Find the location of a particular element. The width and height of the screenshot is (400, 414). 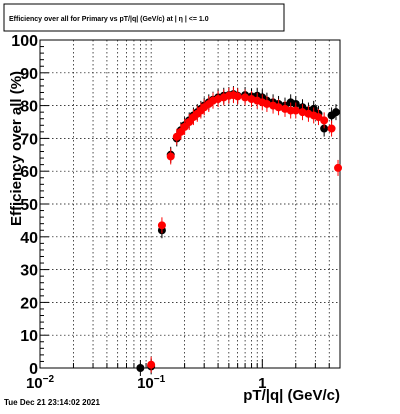

x-tick-labels: 10⁻² 10⁻¹ 1 is located at coordinates (146, 383).